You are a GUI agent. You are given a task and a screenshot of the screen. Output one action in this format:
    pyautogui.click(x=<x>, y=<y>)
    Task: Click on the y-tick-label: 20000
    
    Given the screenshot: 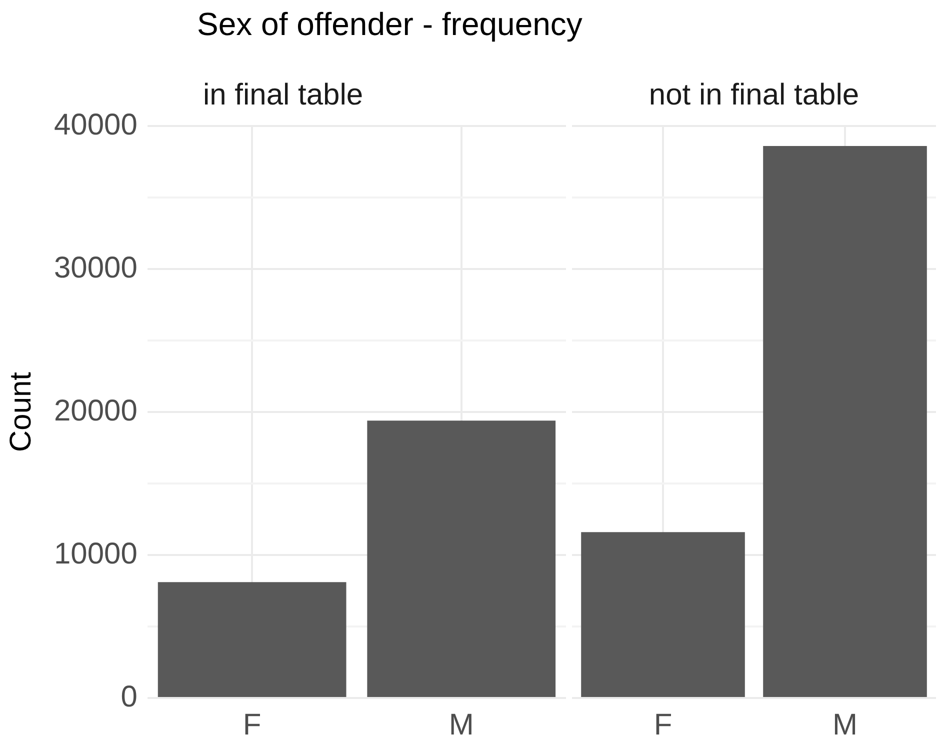 What is the action you would take?
    pyautogui.click(x=96, y=411)
    